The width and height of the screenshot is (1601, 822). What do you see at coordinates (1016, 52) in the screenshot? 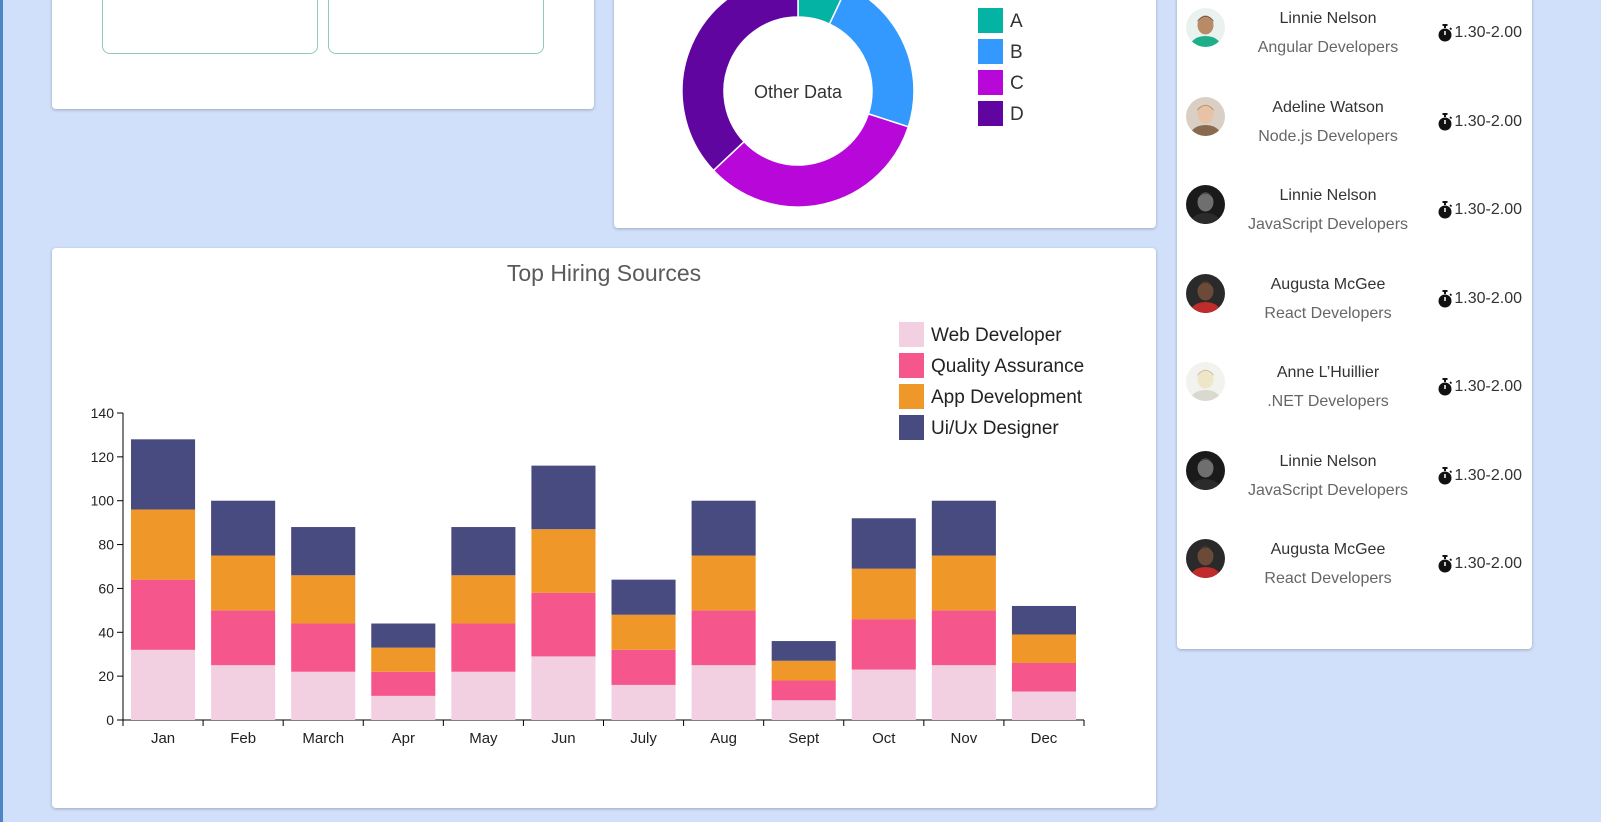
I see `legend-label-b: B` at bounding box center [1016, 52].